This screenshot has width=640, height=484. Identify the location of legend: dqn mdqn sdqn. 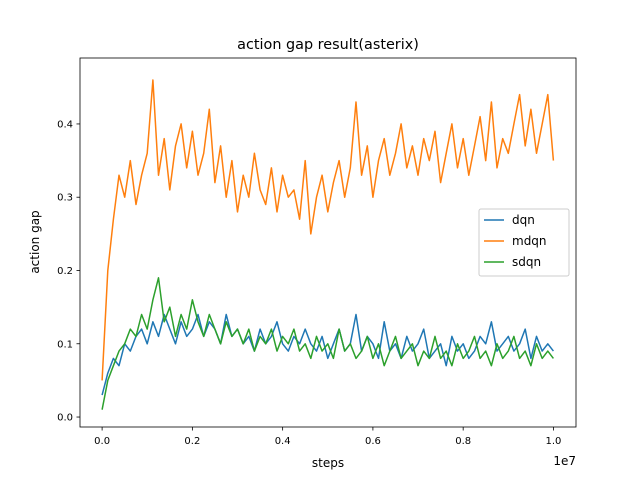
(524, 242).